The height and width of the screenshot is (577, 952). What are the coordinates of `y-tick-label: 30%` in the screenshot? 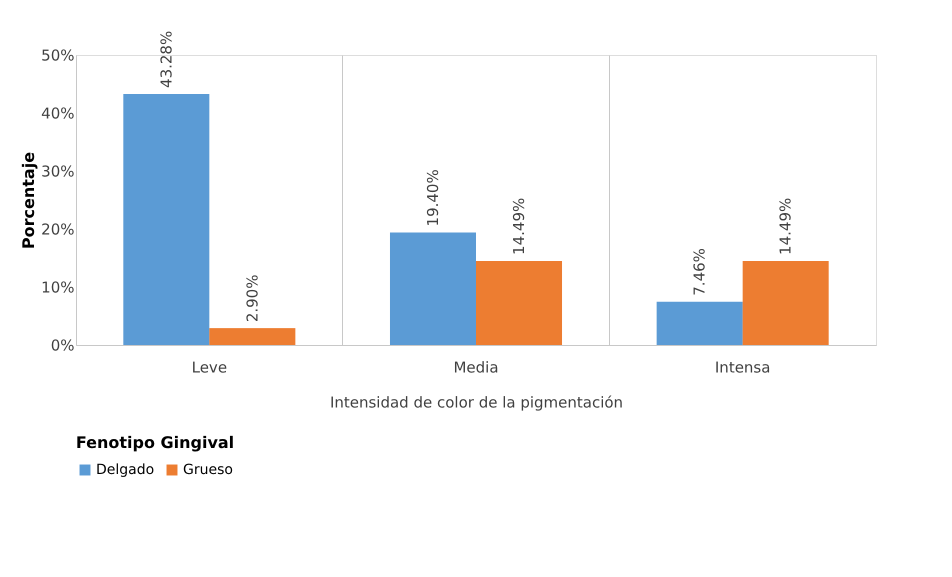 It's located at (57, 171).